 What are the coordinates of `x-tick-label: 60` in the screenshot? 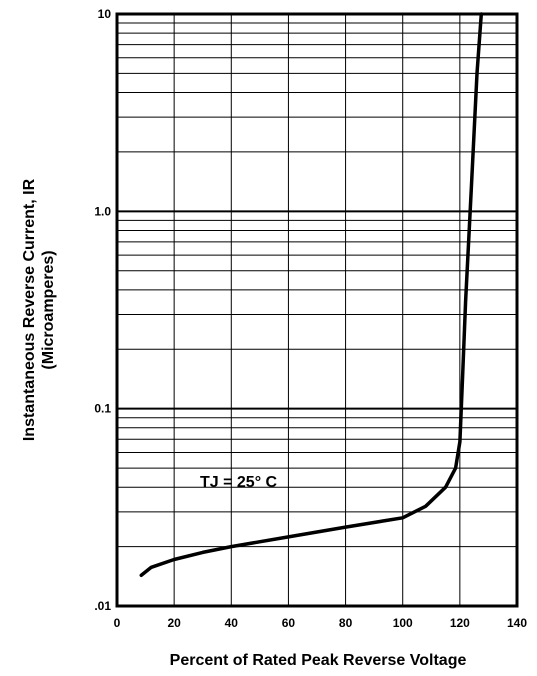 It's located at (289, 623).